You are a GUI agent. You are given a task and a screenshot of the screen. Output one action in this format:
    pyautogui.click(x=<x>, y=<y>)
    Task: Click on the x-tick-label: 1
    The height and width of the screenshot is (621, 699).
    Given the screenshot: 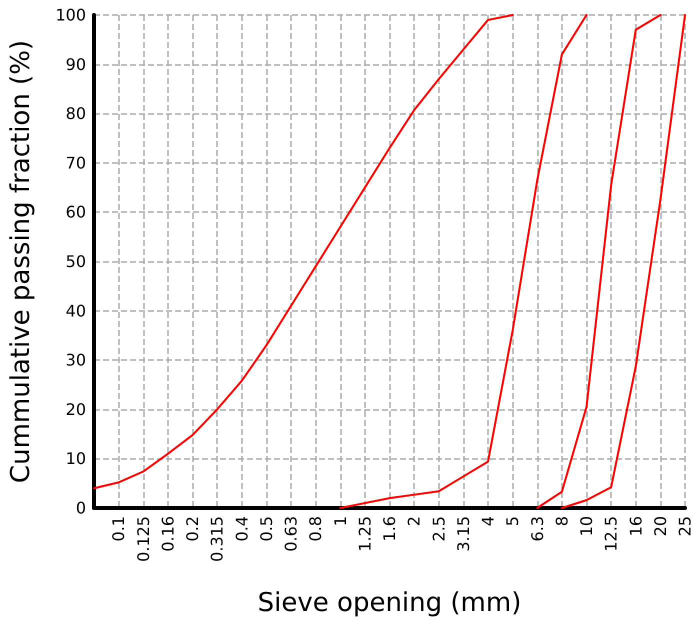 What is the action you would take?
    pyautogui.click(x=340, y=521)
    